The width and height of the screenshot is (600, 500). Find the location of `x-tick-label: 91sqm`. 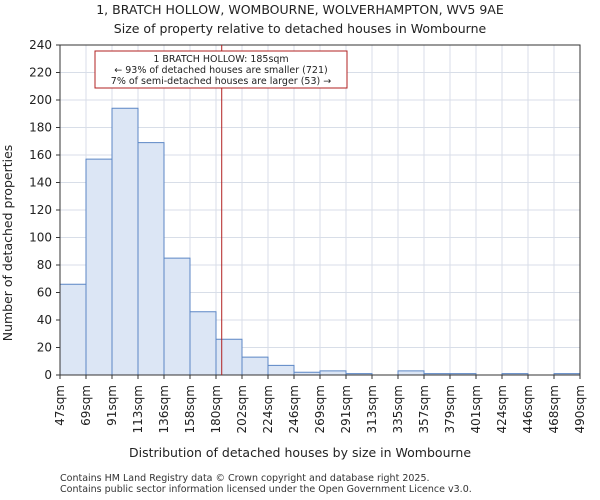

x-tick-label: 91sqm is located at coordinates (112, 405).